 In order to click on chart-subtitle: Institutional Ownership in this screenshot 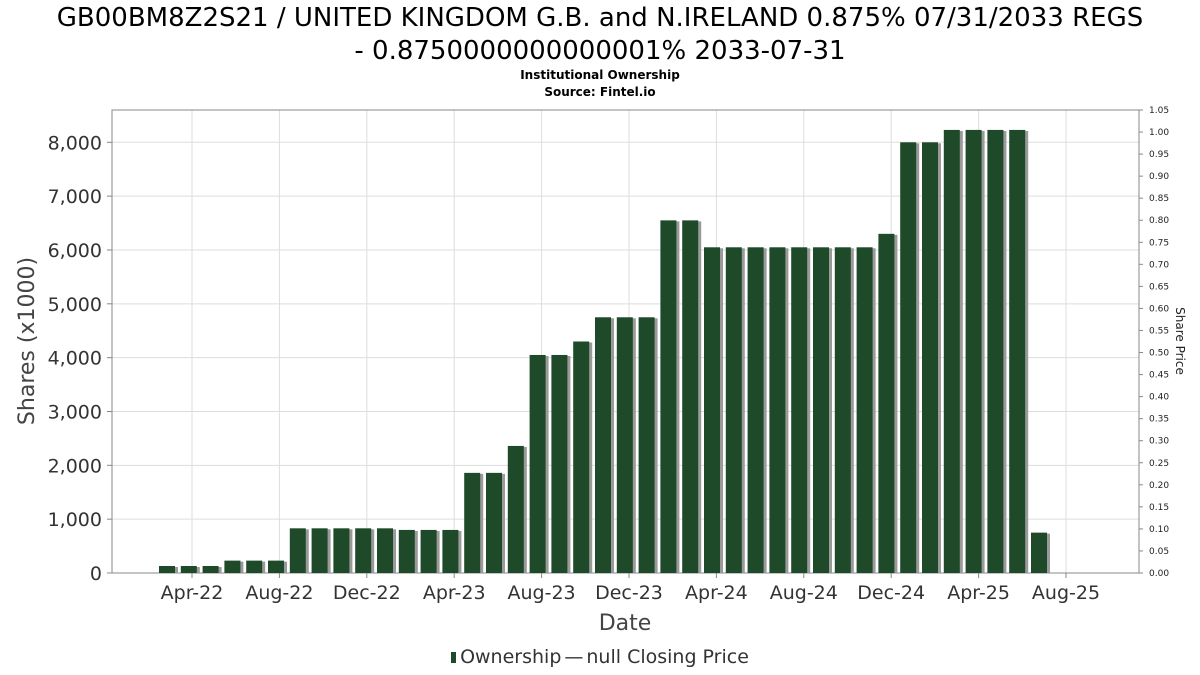, I will do `click(600, 75)`.